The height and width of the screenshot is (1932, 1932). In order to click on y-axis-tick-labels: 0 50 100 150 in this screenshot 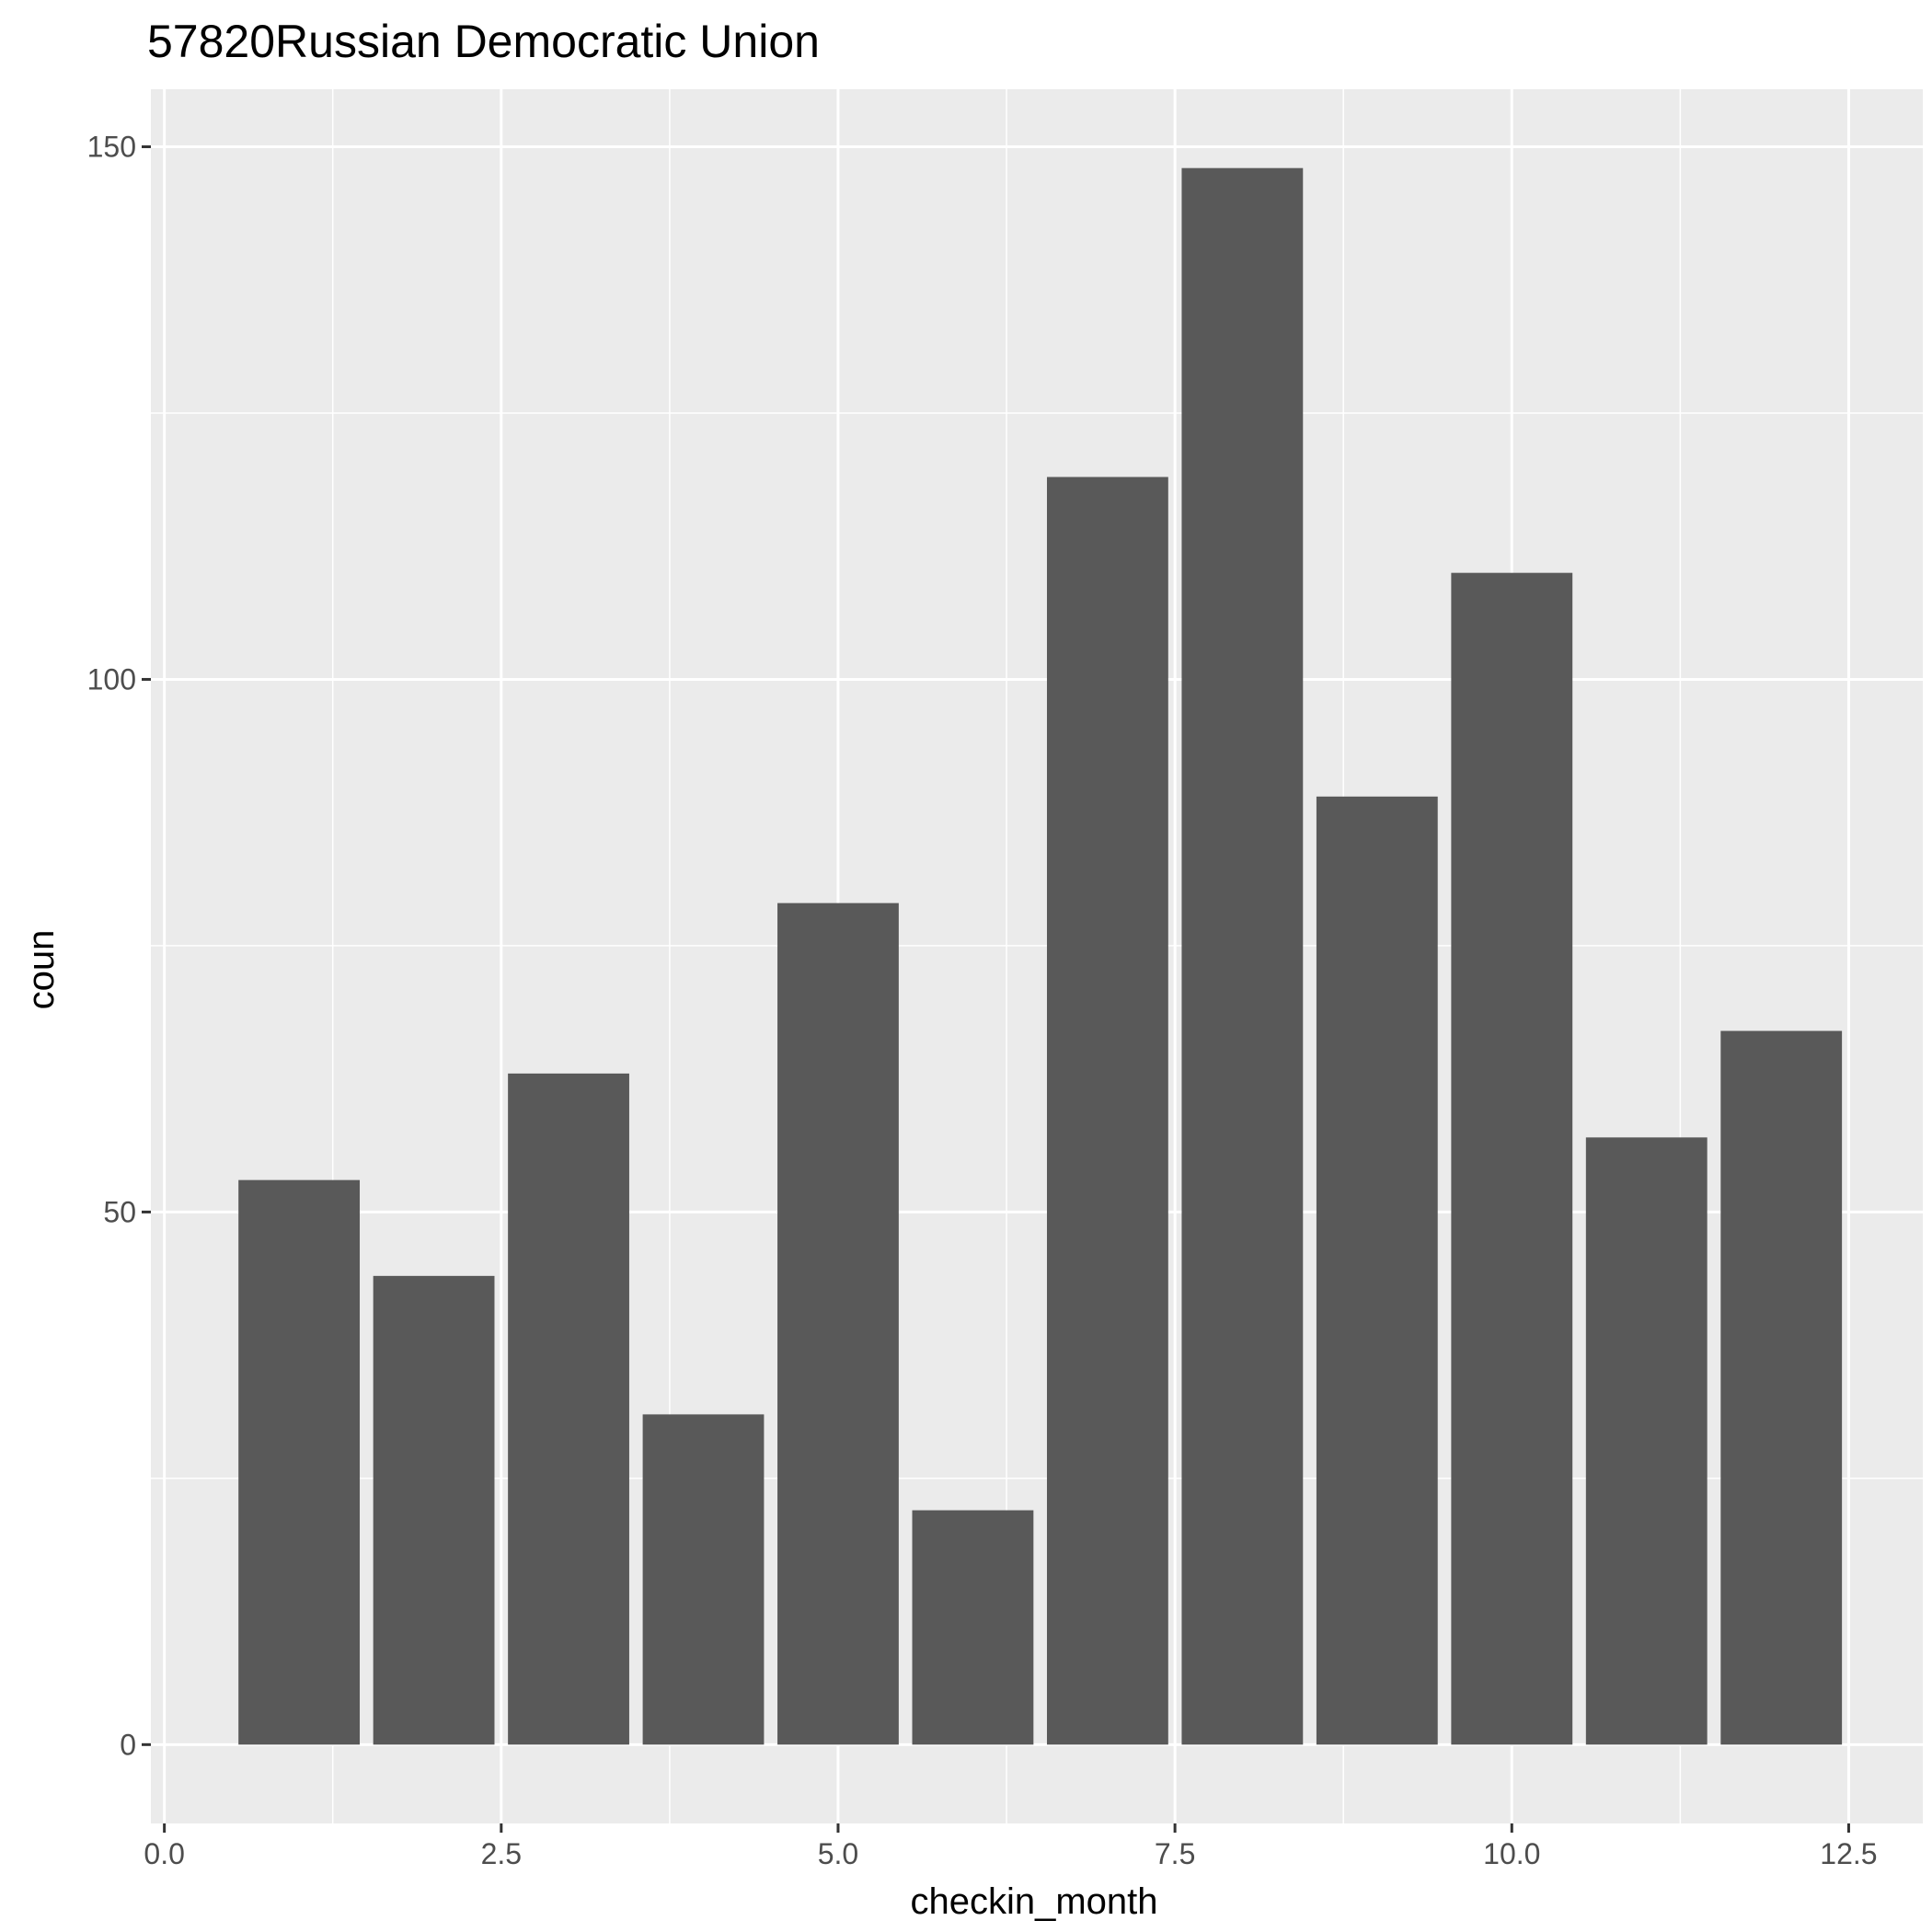, I will do `click(111, 947)`.